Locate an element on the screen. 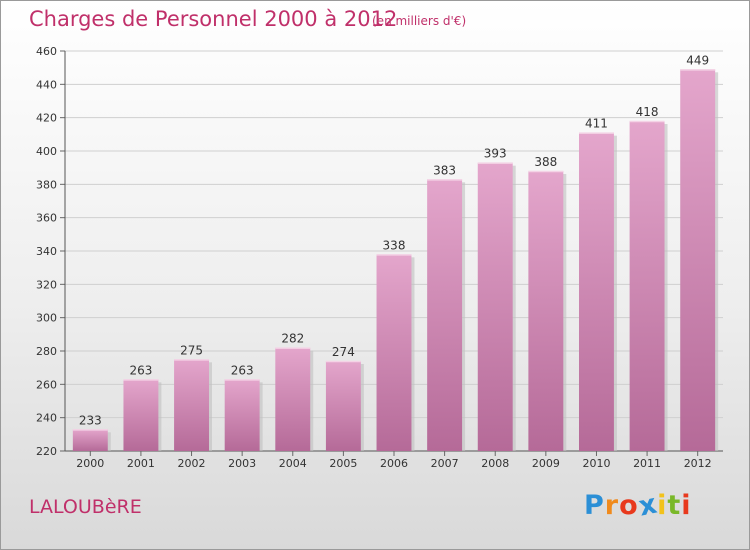 The height and width of the screenshot is (550, 750). y-tick-label: 420 is located at coordinates (46, 118).